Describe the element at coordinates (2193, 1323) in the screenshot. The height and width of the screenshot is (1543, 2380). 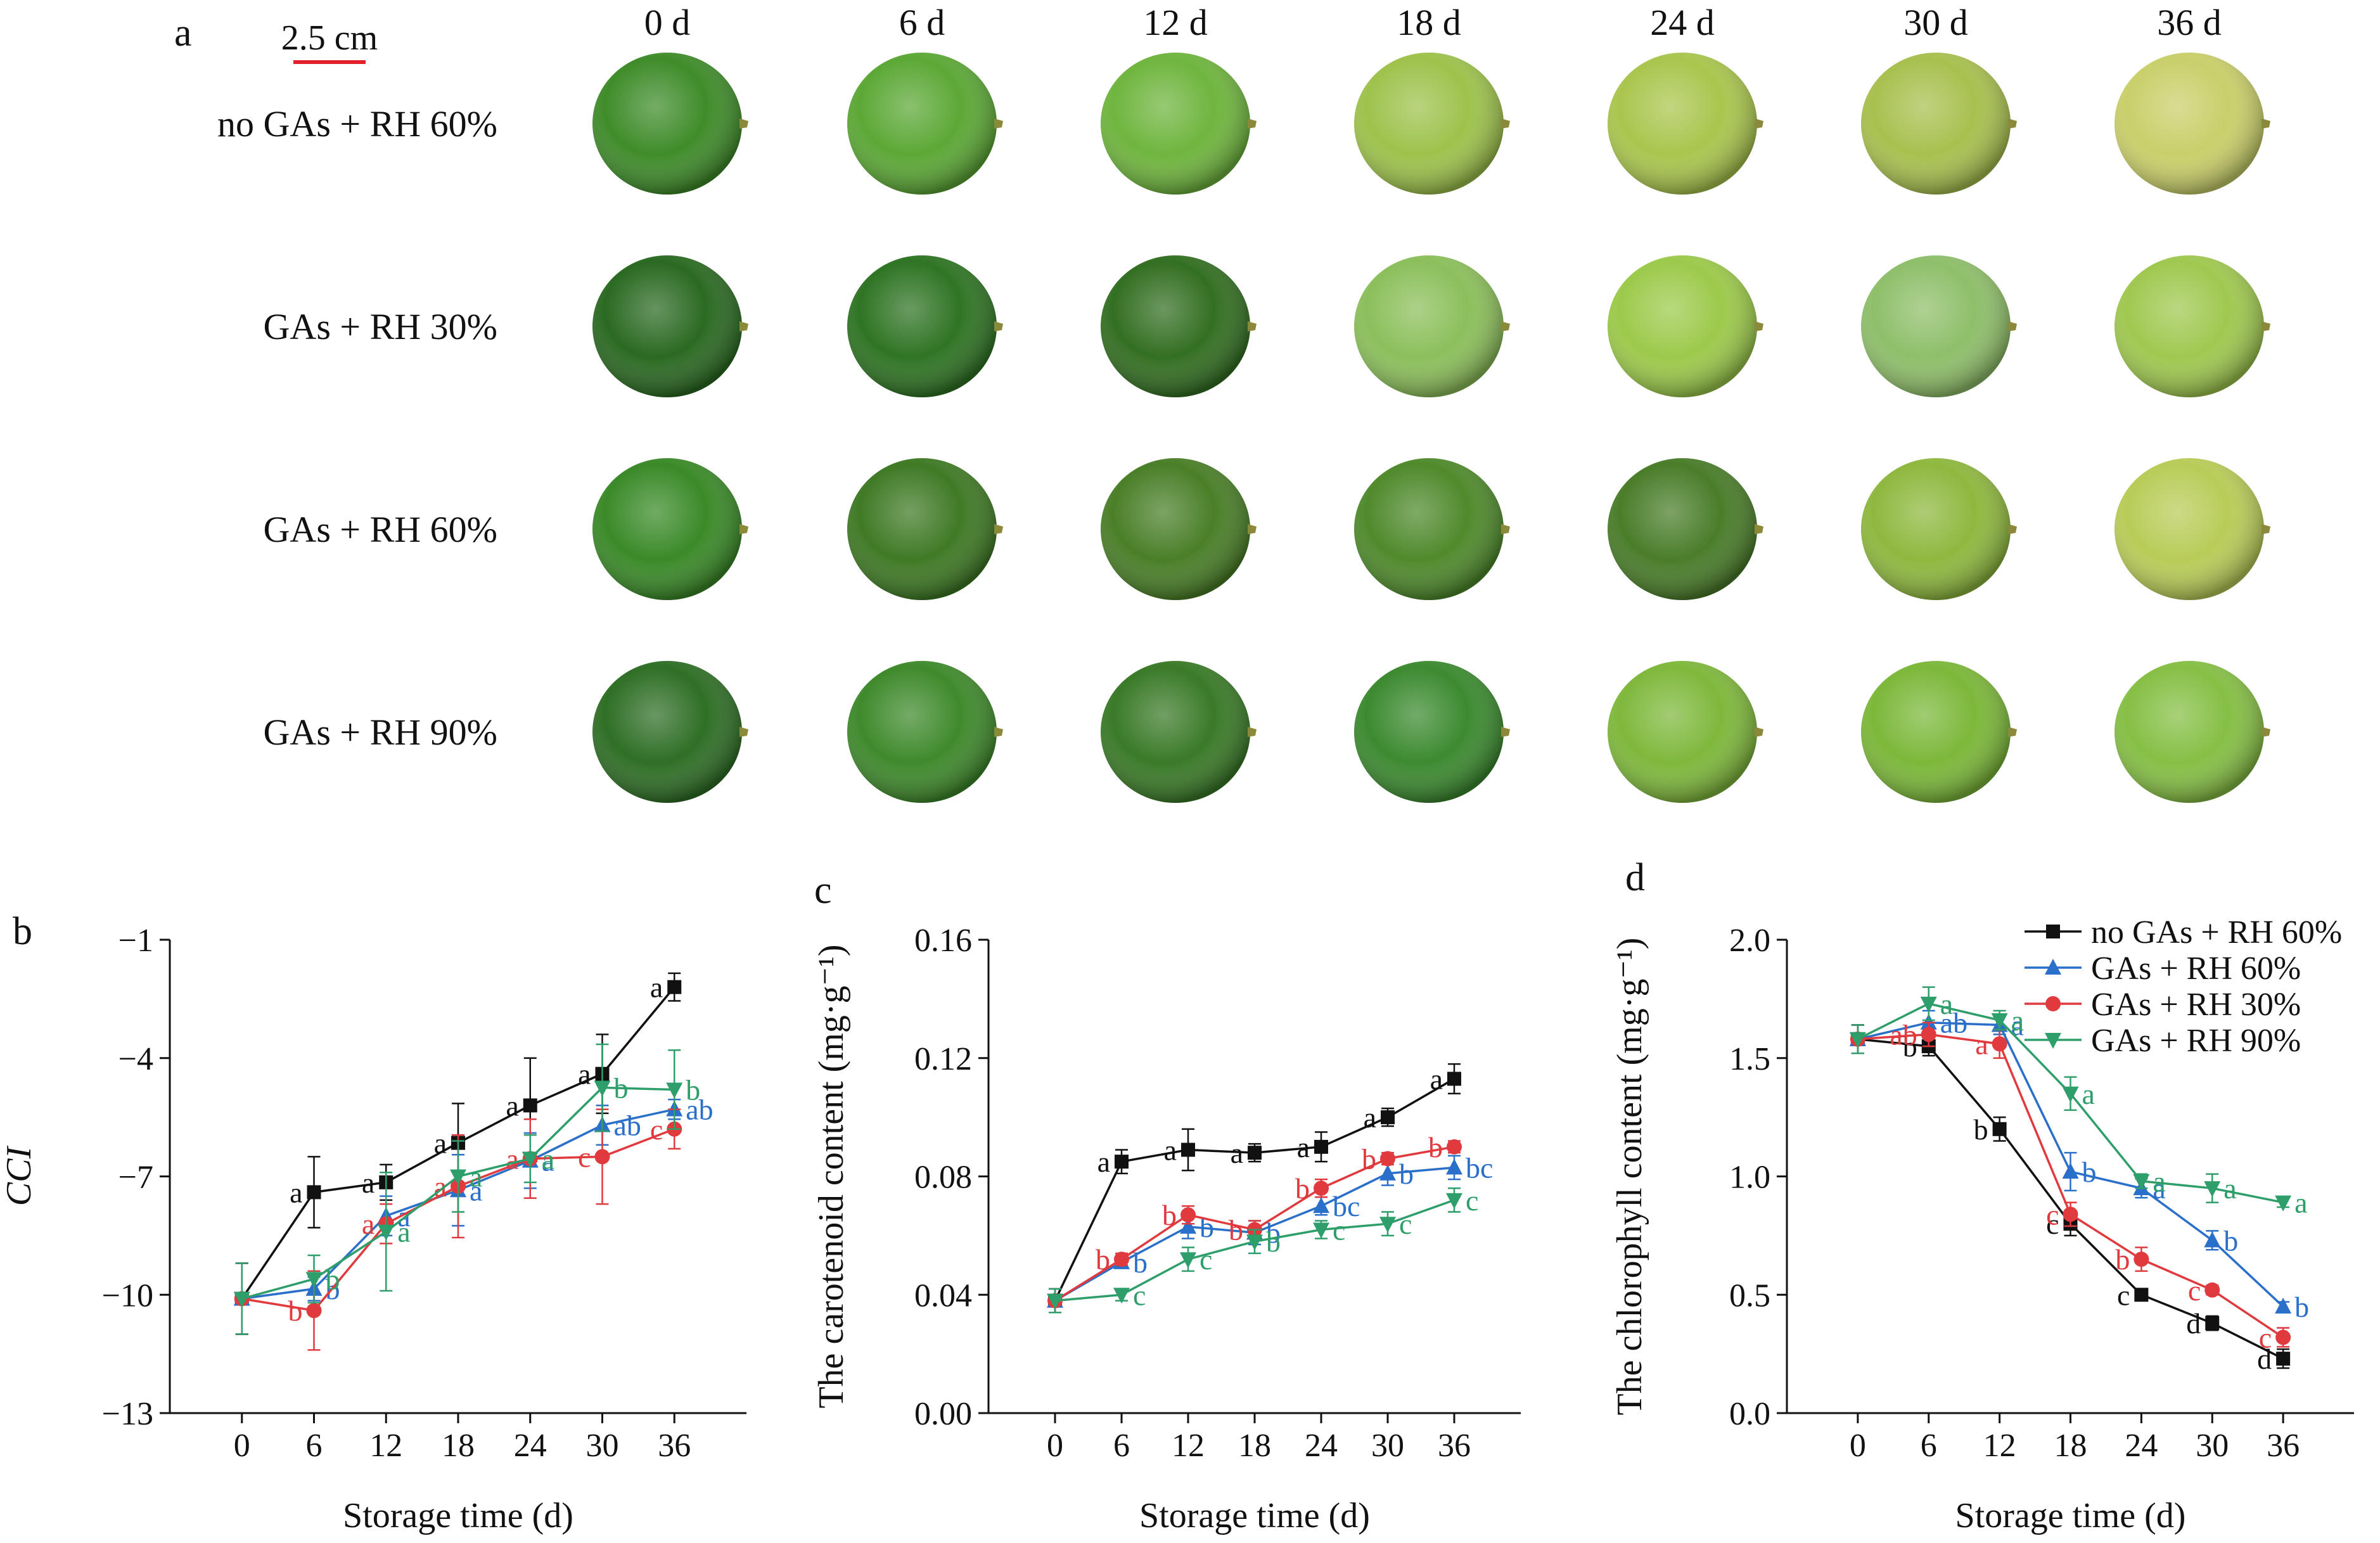
I see `significance-letter: d` at that location.